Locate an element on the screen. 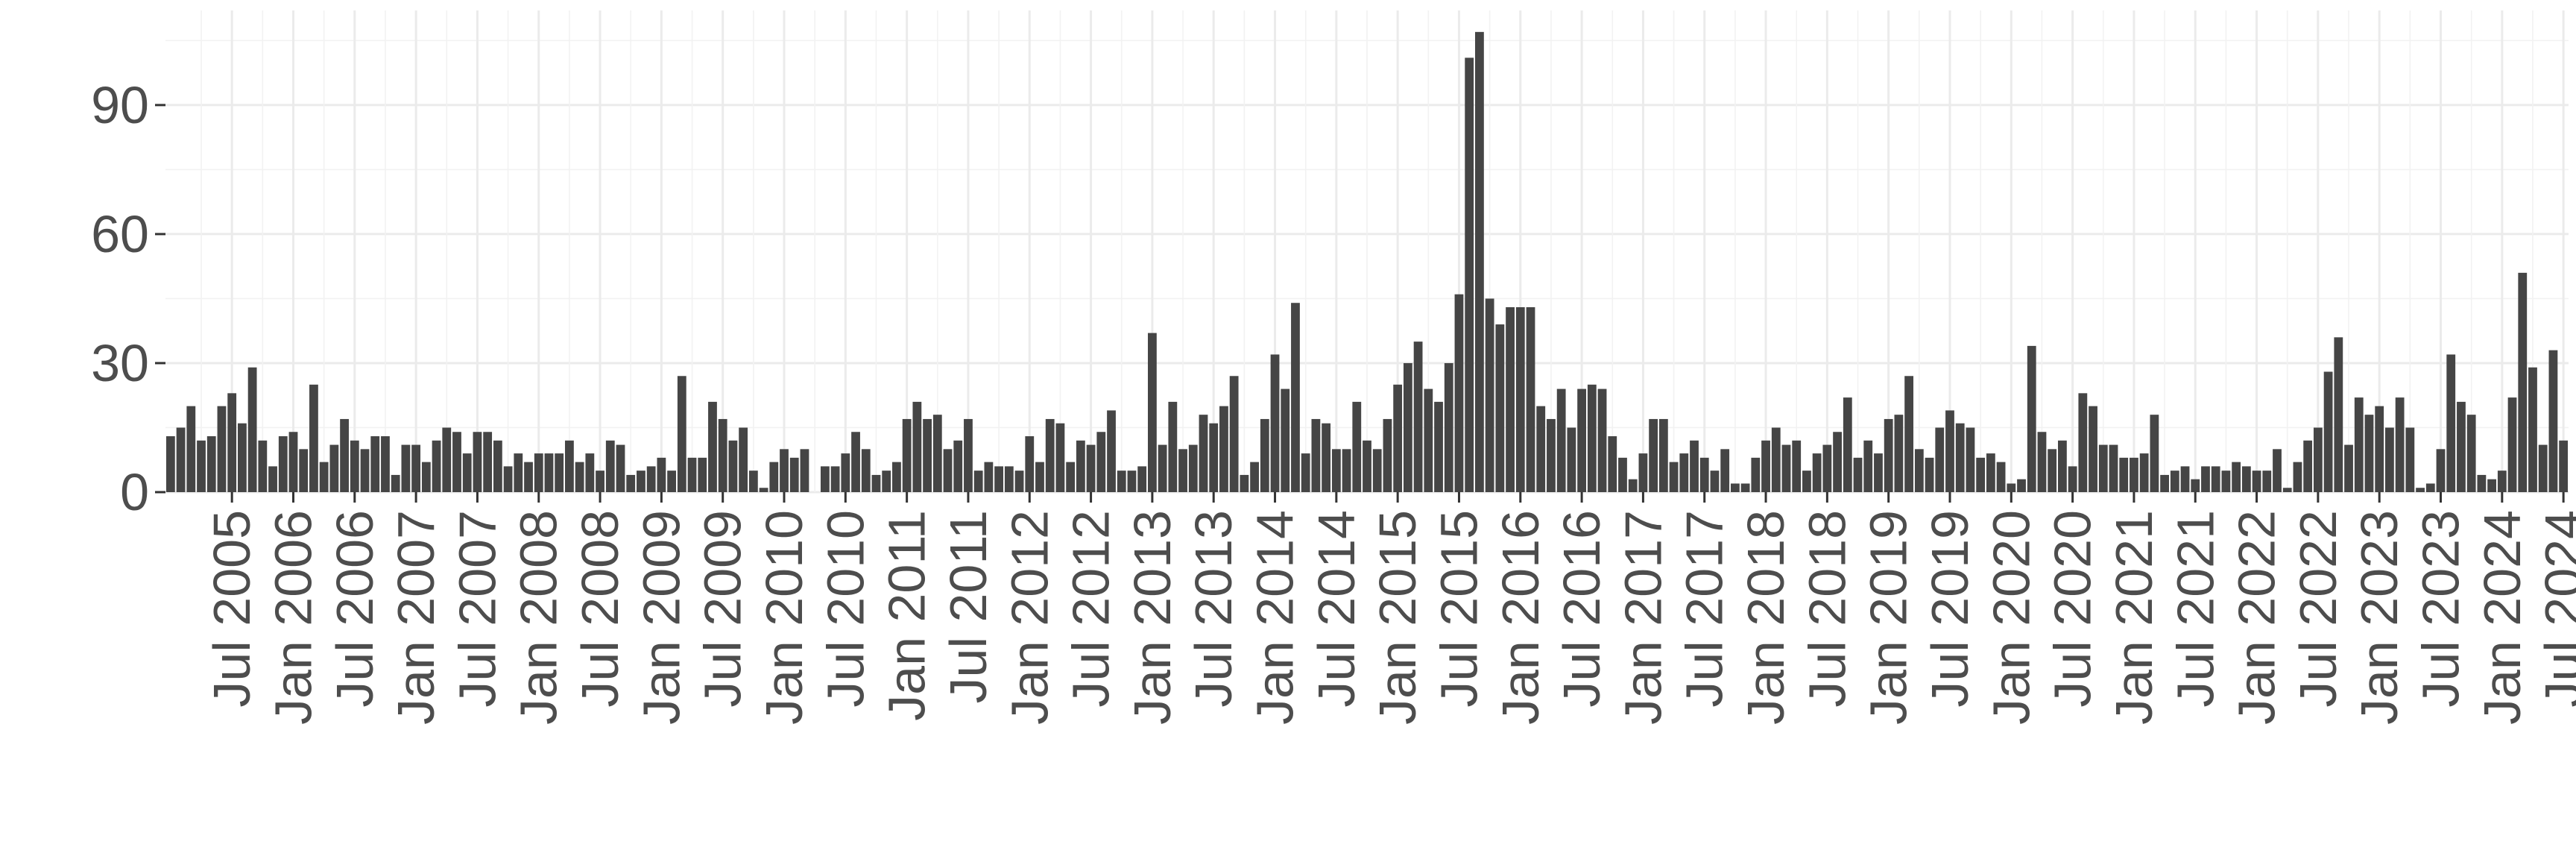  x-tick-label: Jan 2013 is located at coordinates (1152, 617).